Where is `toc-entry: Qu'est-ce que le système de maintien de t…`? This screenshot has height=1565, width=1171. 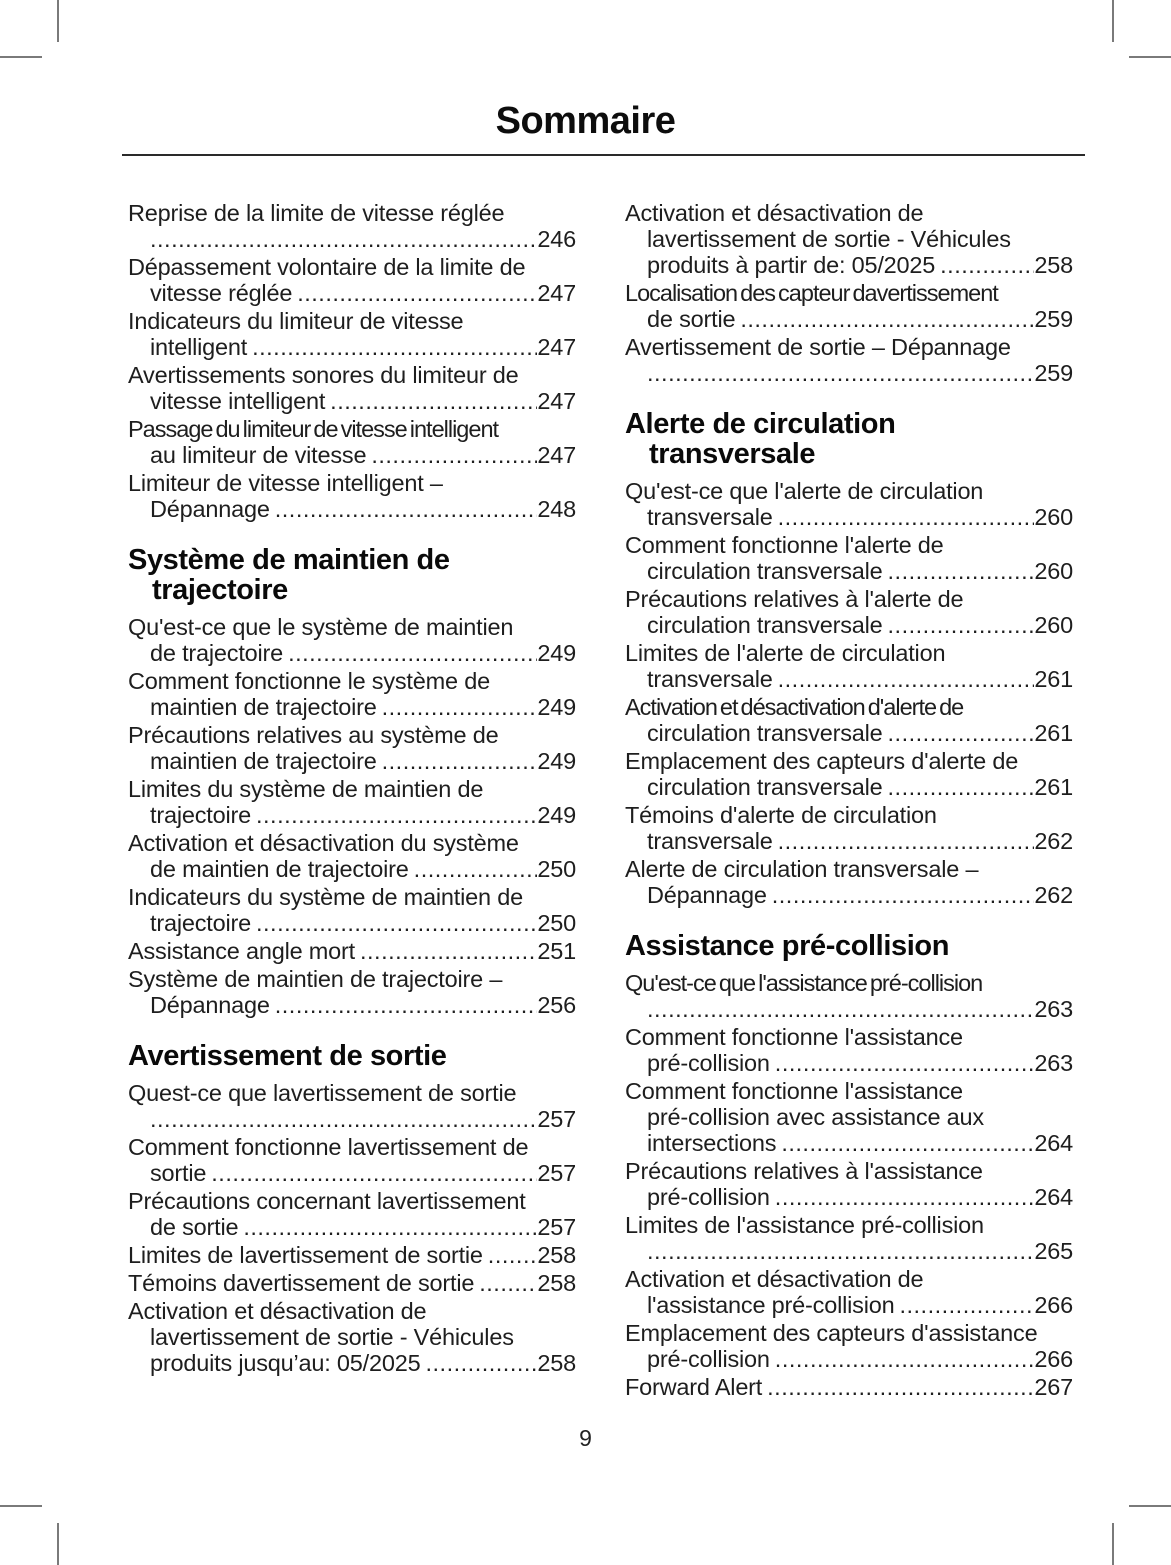
toc-entry: Qu'est-ce que le système de maintien de t… is located at coordinates (352, 640).